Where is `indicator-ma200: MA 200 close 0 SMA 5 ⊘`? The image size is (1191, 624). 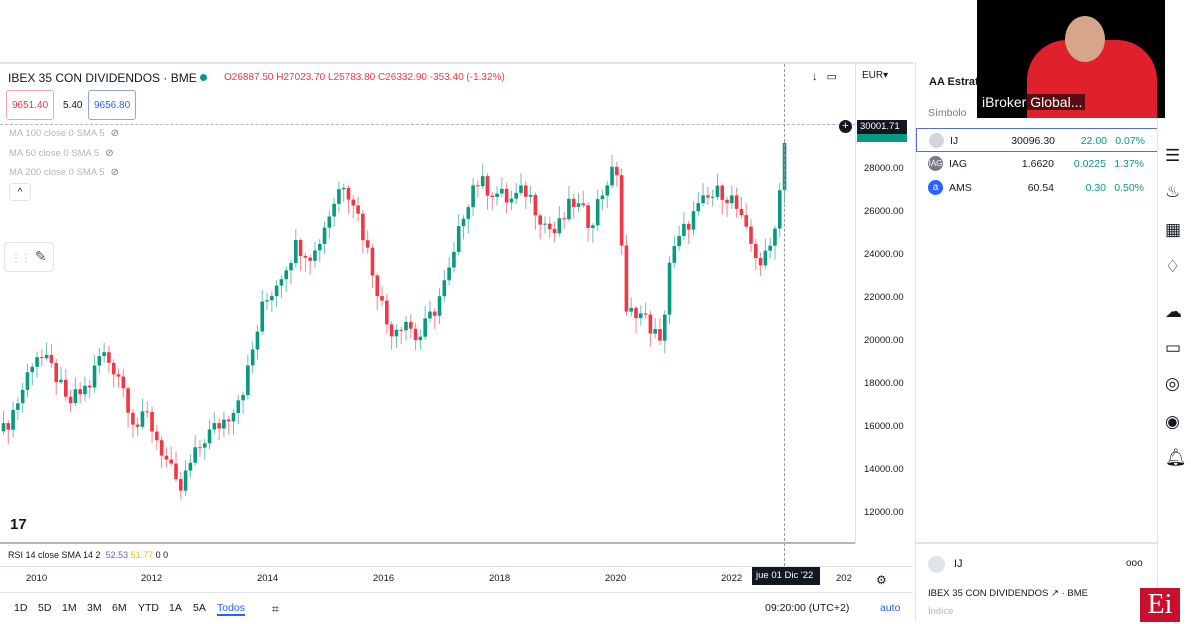
indicator-ma200: MA 200 close 0 SMA 5 ⊘ is located at coordinates (64, 172).